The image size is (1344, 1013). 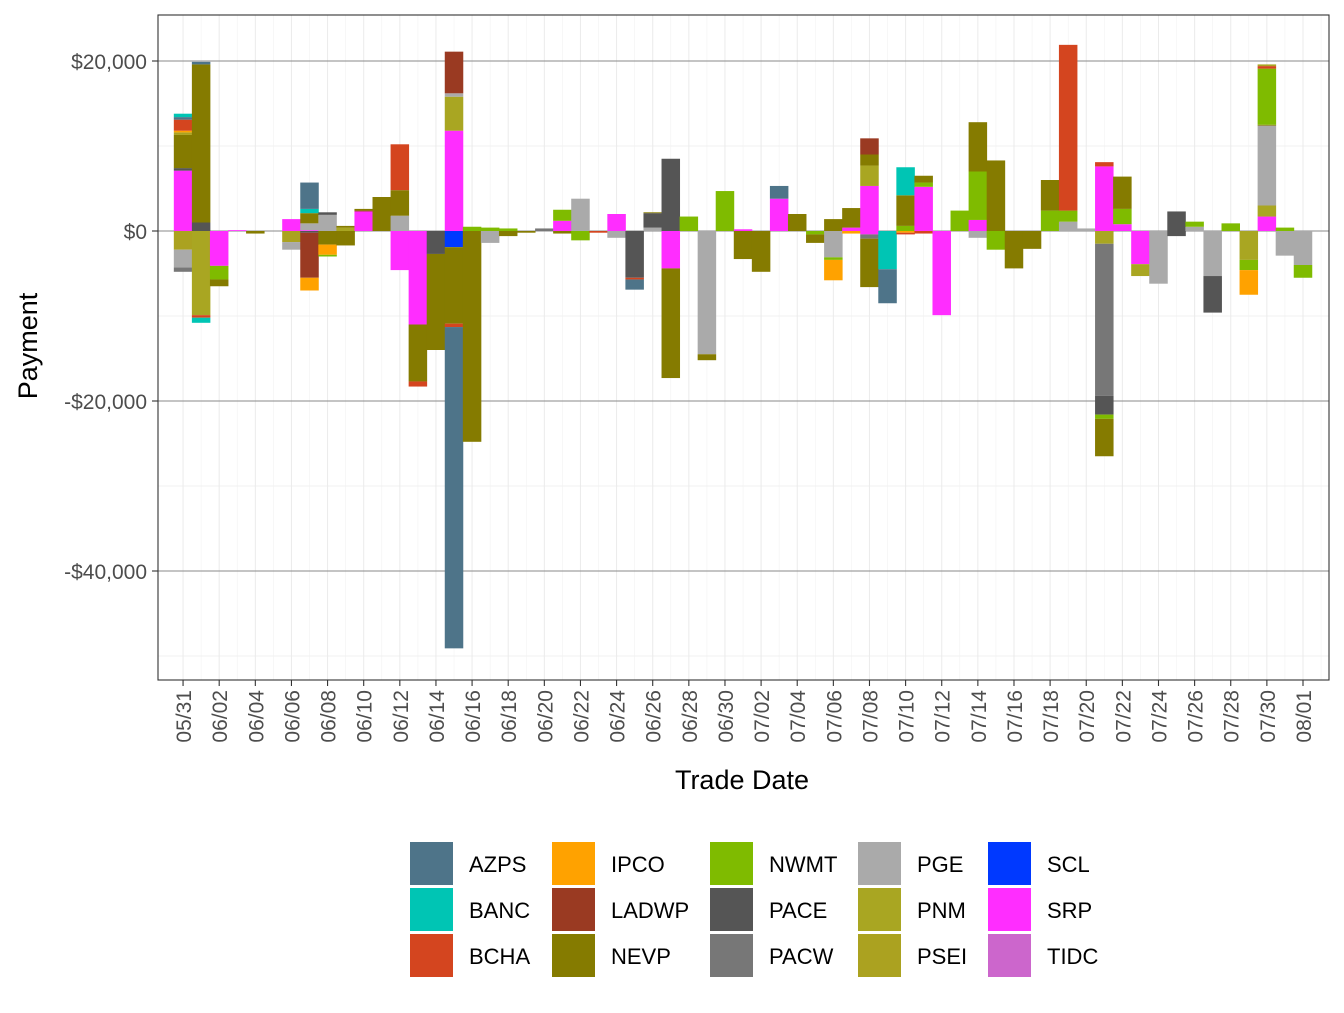 What do you see at coordinates (1123, 716) in the screenshot?
I see `x-tick-label: 07/22` at bounding box center [1123, 716].